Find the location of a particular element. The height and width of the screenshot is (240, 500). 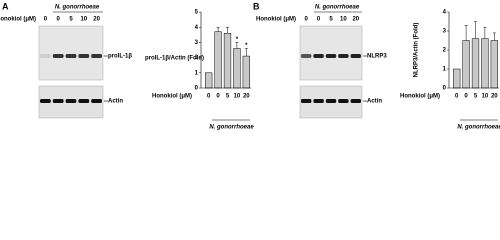

y-axis-label: NLRP3/Actin (Fold) is located at coordinates (417, 50).